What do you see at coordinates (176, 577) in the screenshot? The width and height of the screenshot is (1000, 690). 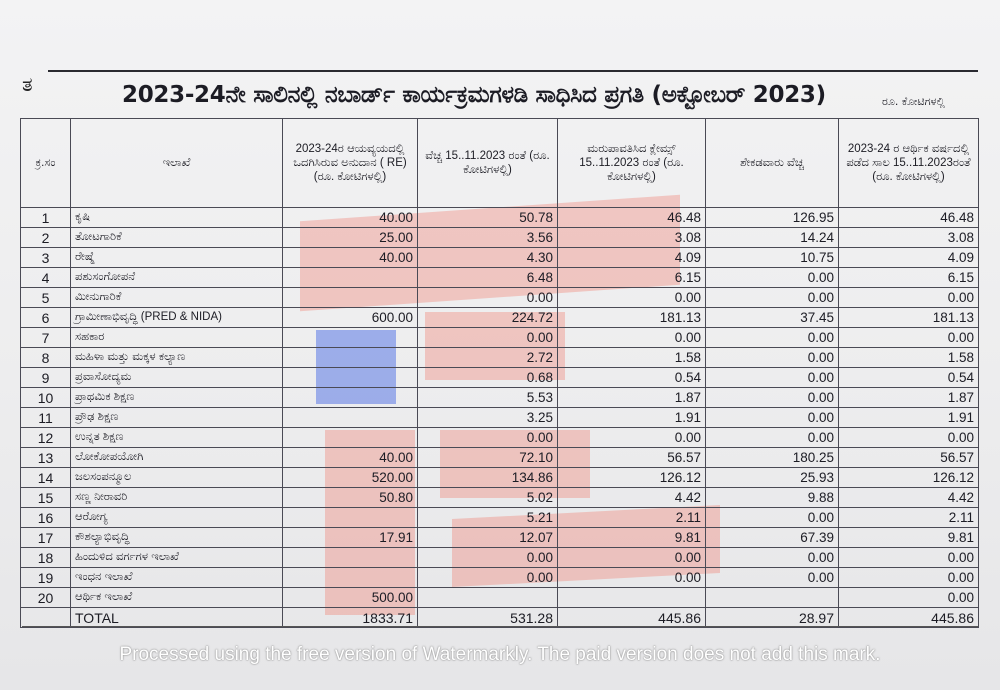 I see `department-cell: ಇಂಧನ ಇಲಾಖೆ` at bounding box center [176, 577].